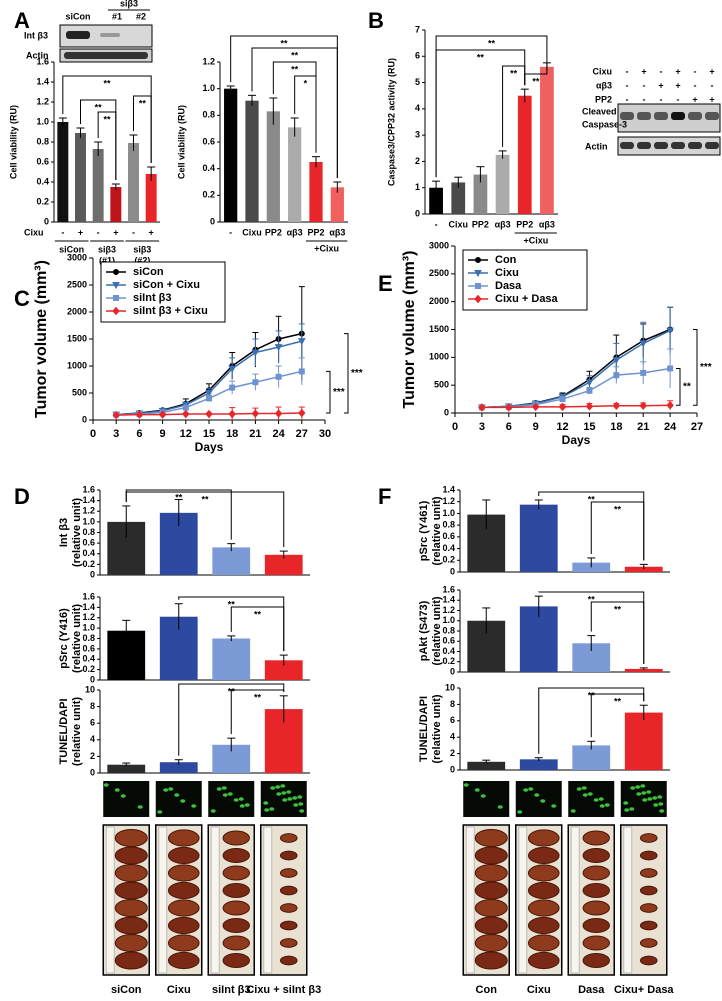 The image size is (722, 1001). I want to click on blot-row: Actin, so click(37, 55).